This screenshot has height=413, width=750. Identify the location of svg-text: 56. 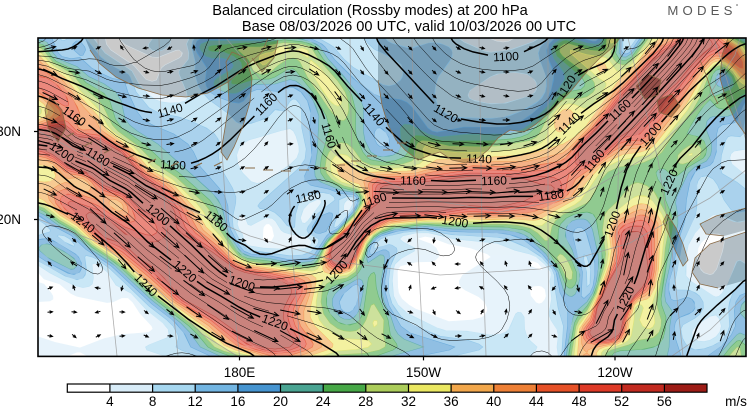
(664, 401).